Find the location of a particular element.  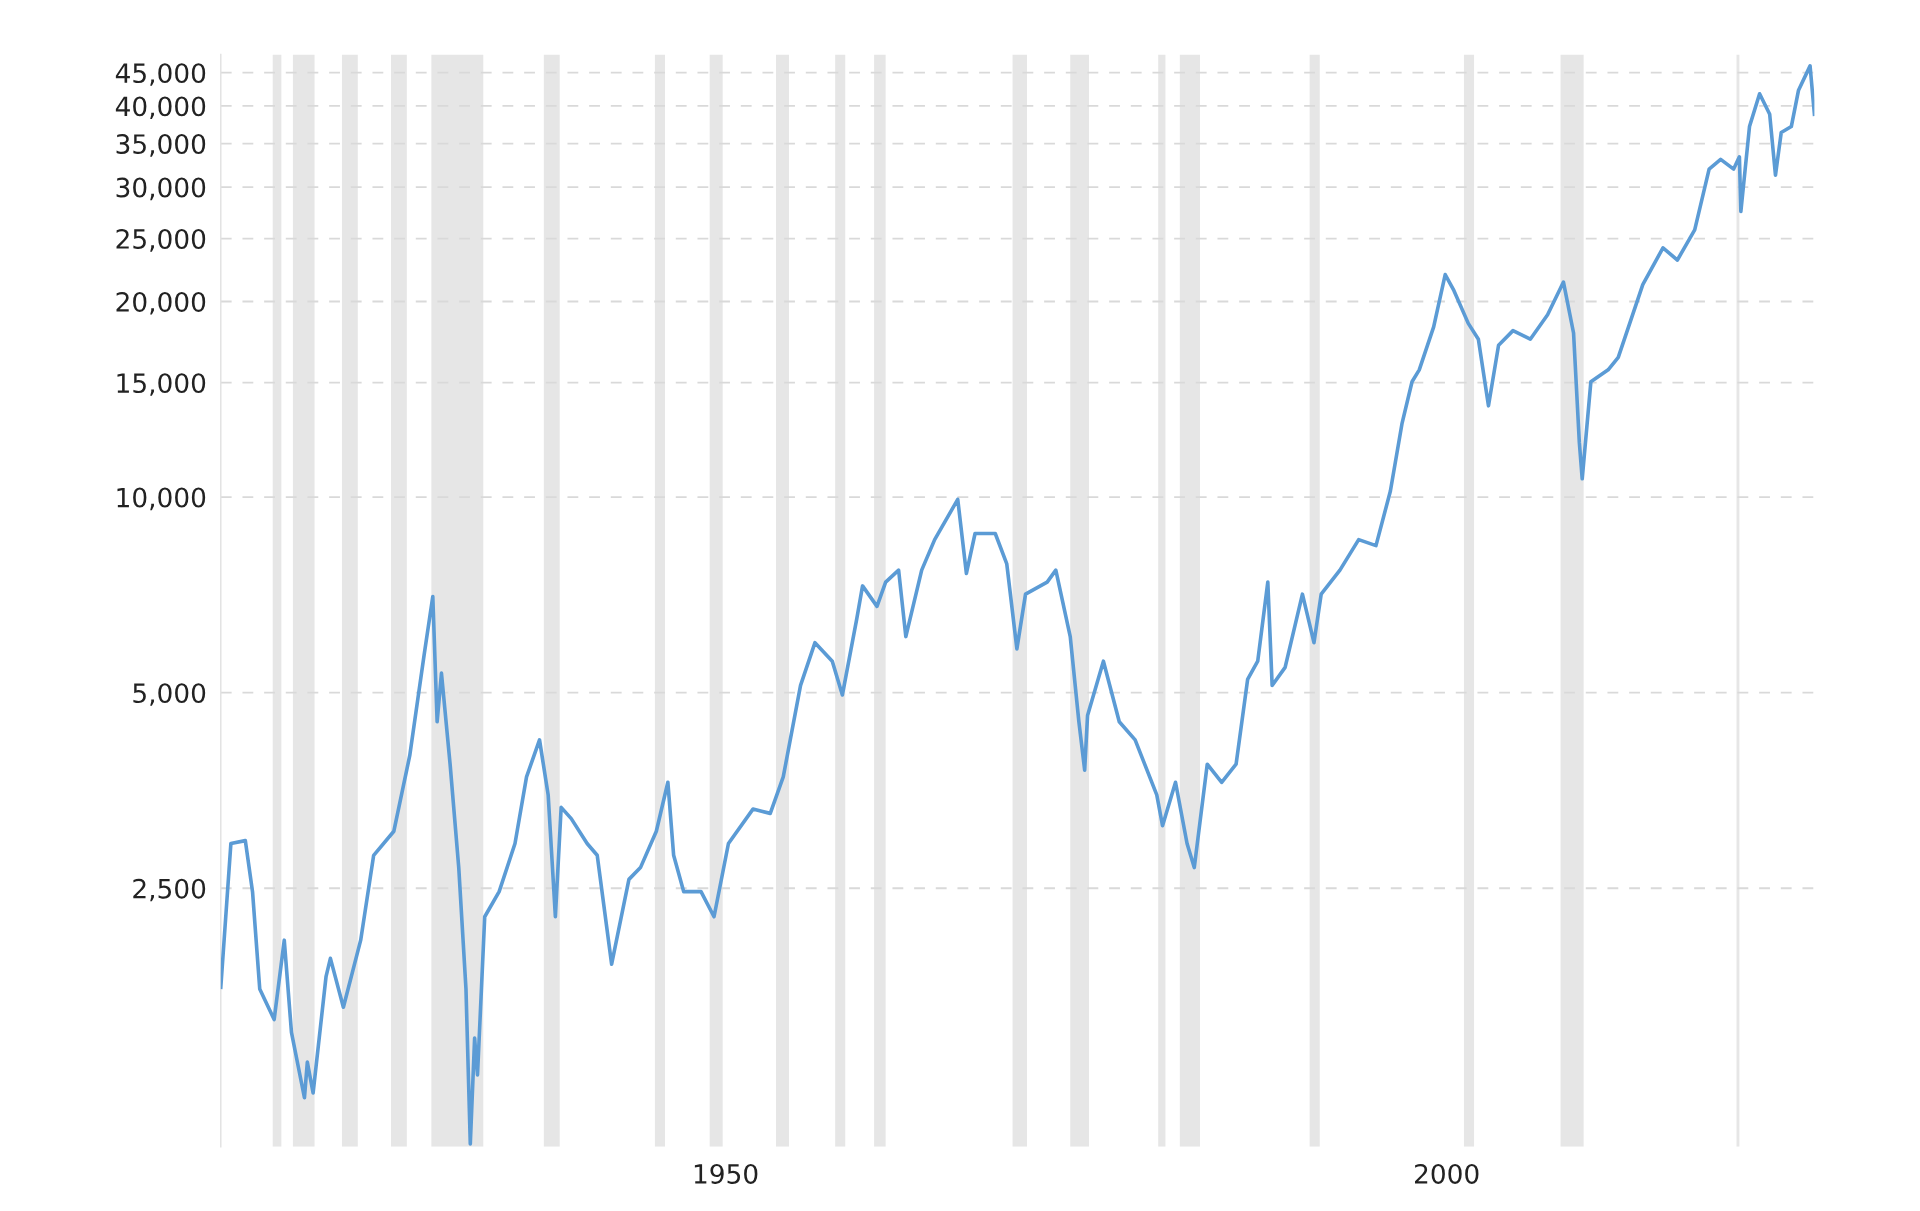

y-tick-label: 45,000 is located at coordinates (160, 74).